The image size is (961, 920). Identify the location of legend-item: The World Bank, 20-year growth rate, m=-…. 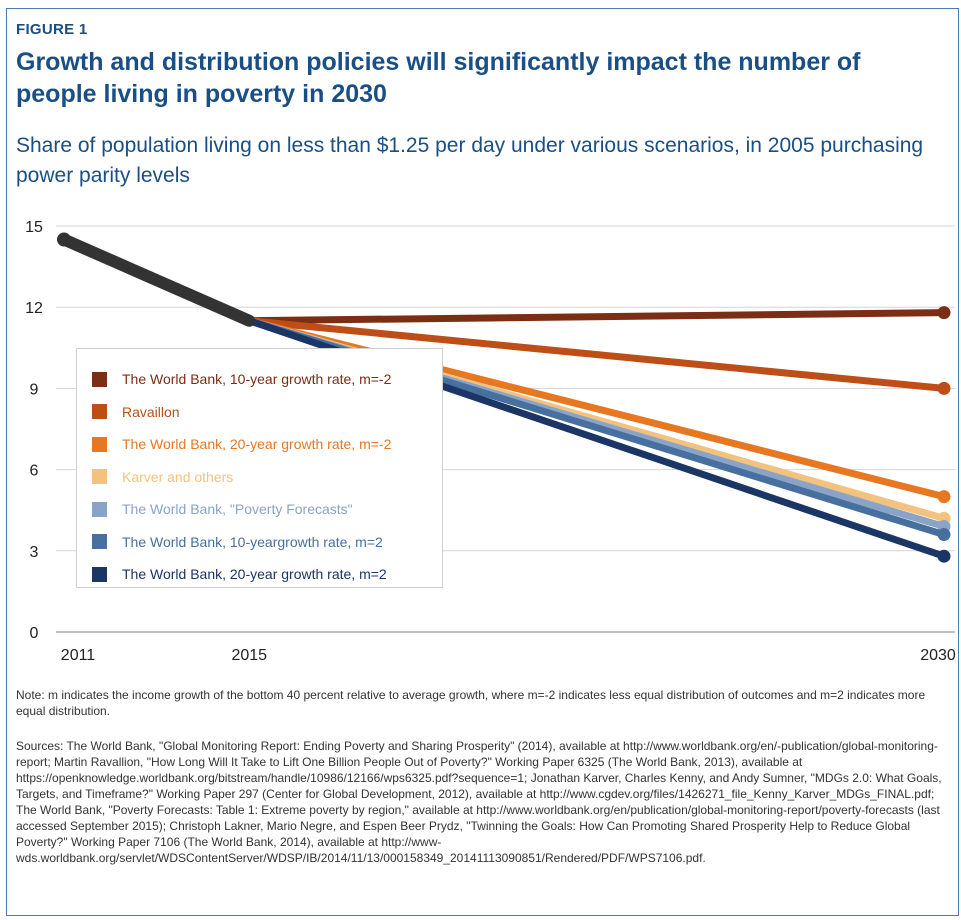
(259, 444).